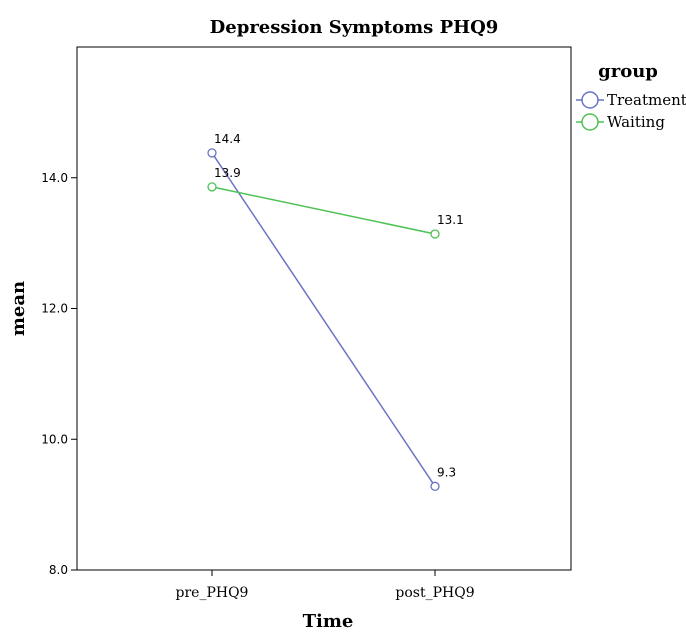  What do you see at coordinates (59, 374) in the screenshot?
I see `y-axis: 8.0 10.0 12.0 14.0` at bounding box center [59, 374].